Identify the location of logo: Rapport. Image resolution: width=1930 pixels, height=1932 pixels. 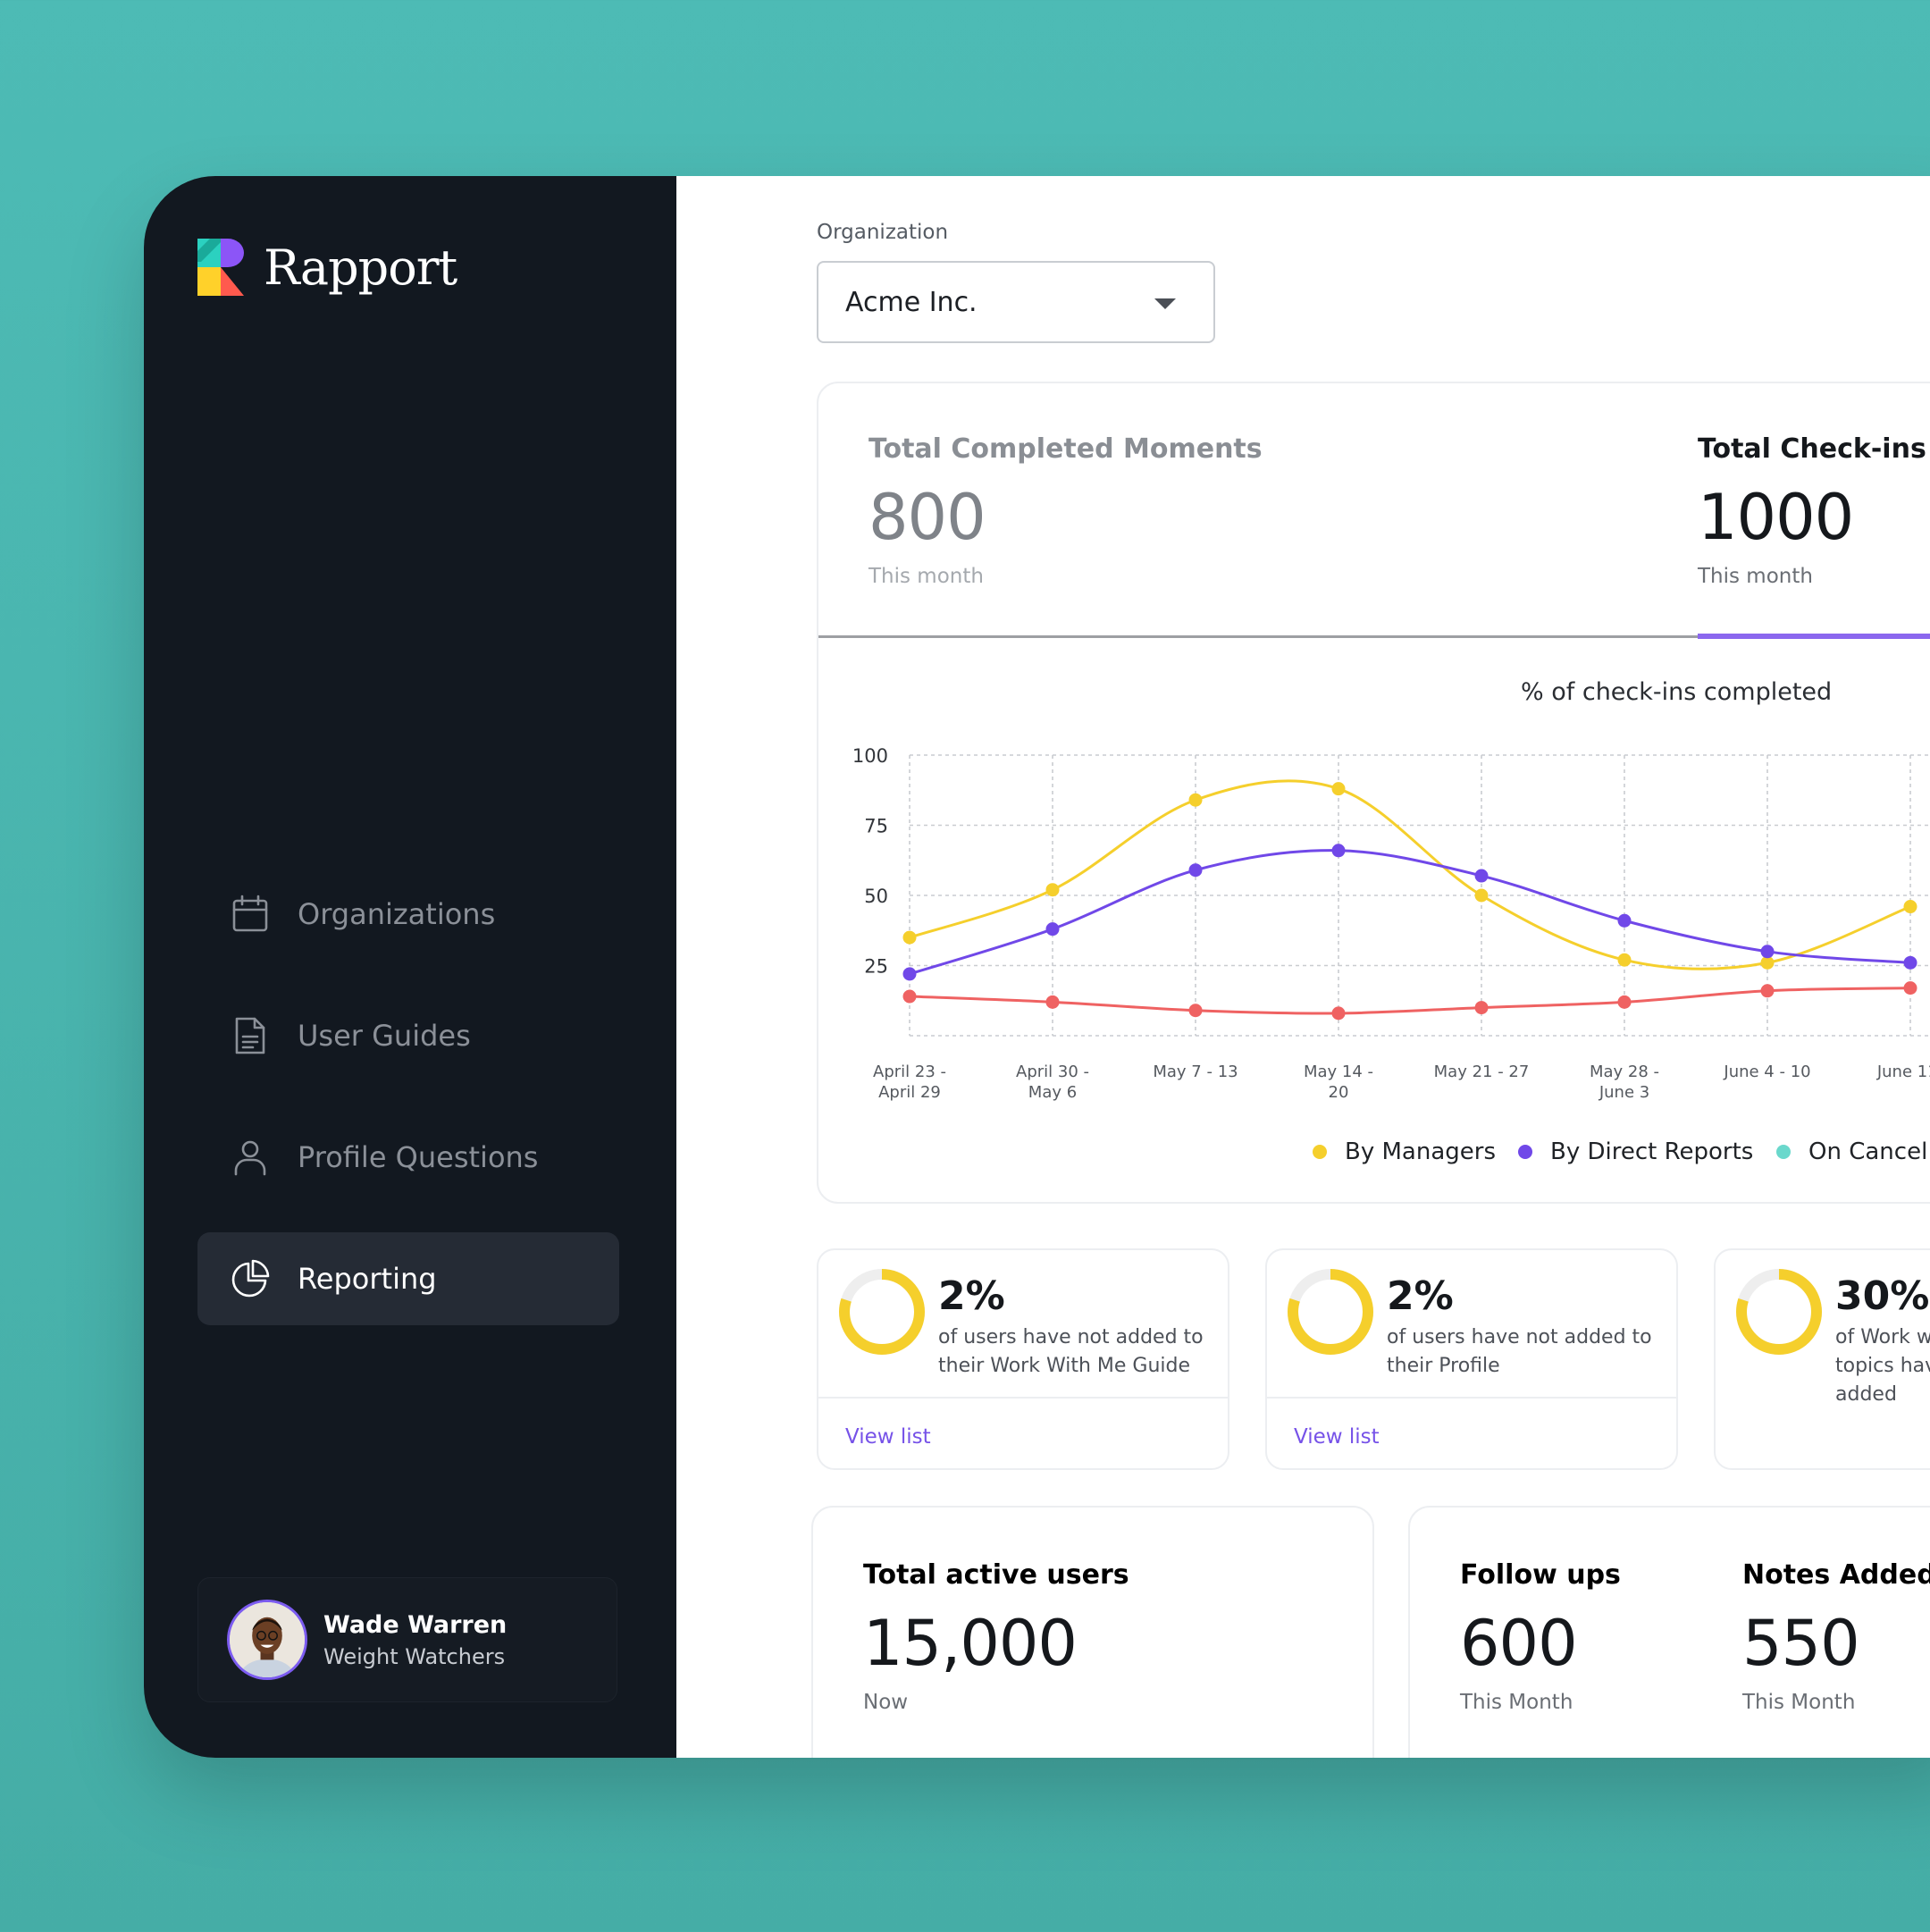
(327, 267).